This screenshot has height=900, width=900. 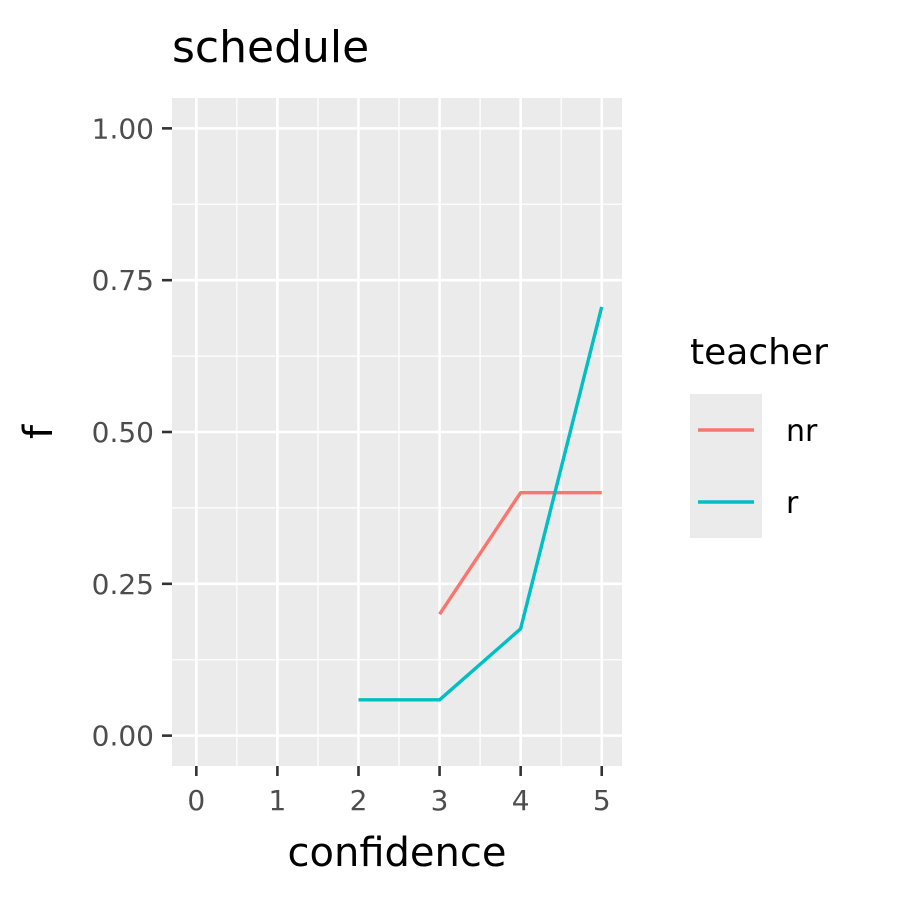 I want to click on y-tick-label: 0.00, so click(x=123, y=736).